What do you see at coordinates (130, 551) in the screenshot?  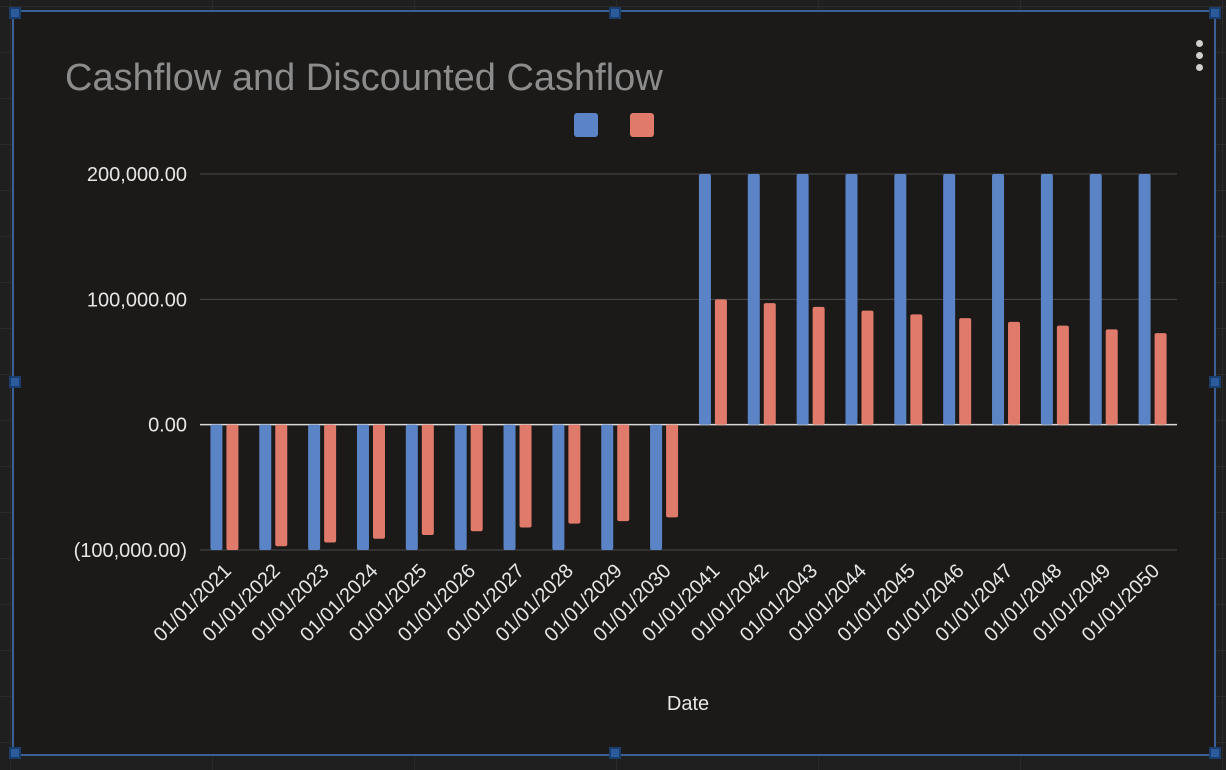 I see `y-tick-label: (100,000.00)` at bounding box center [130, 551].